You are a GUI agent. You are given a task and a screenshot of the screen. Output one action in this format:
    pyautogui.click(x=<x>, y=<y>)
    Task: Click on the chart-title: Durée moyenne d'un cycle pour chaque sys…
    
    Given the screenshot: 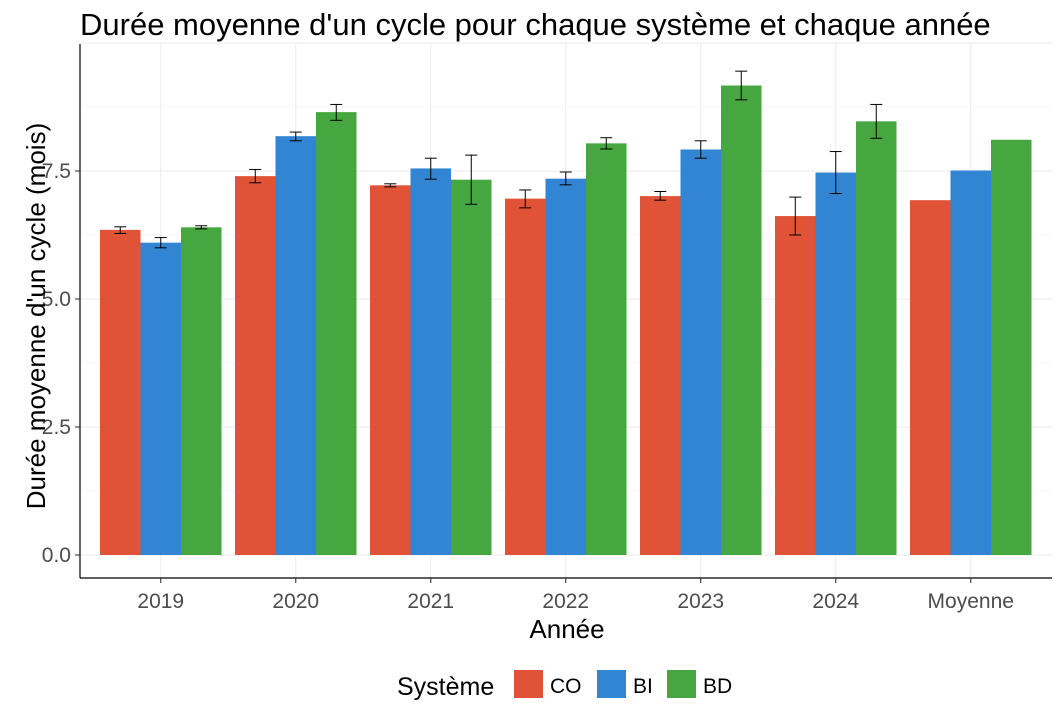 What is the action you would take?
    pyautogui.click(x=535, y=24)
    